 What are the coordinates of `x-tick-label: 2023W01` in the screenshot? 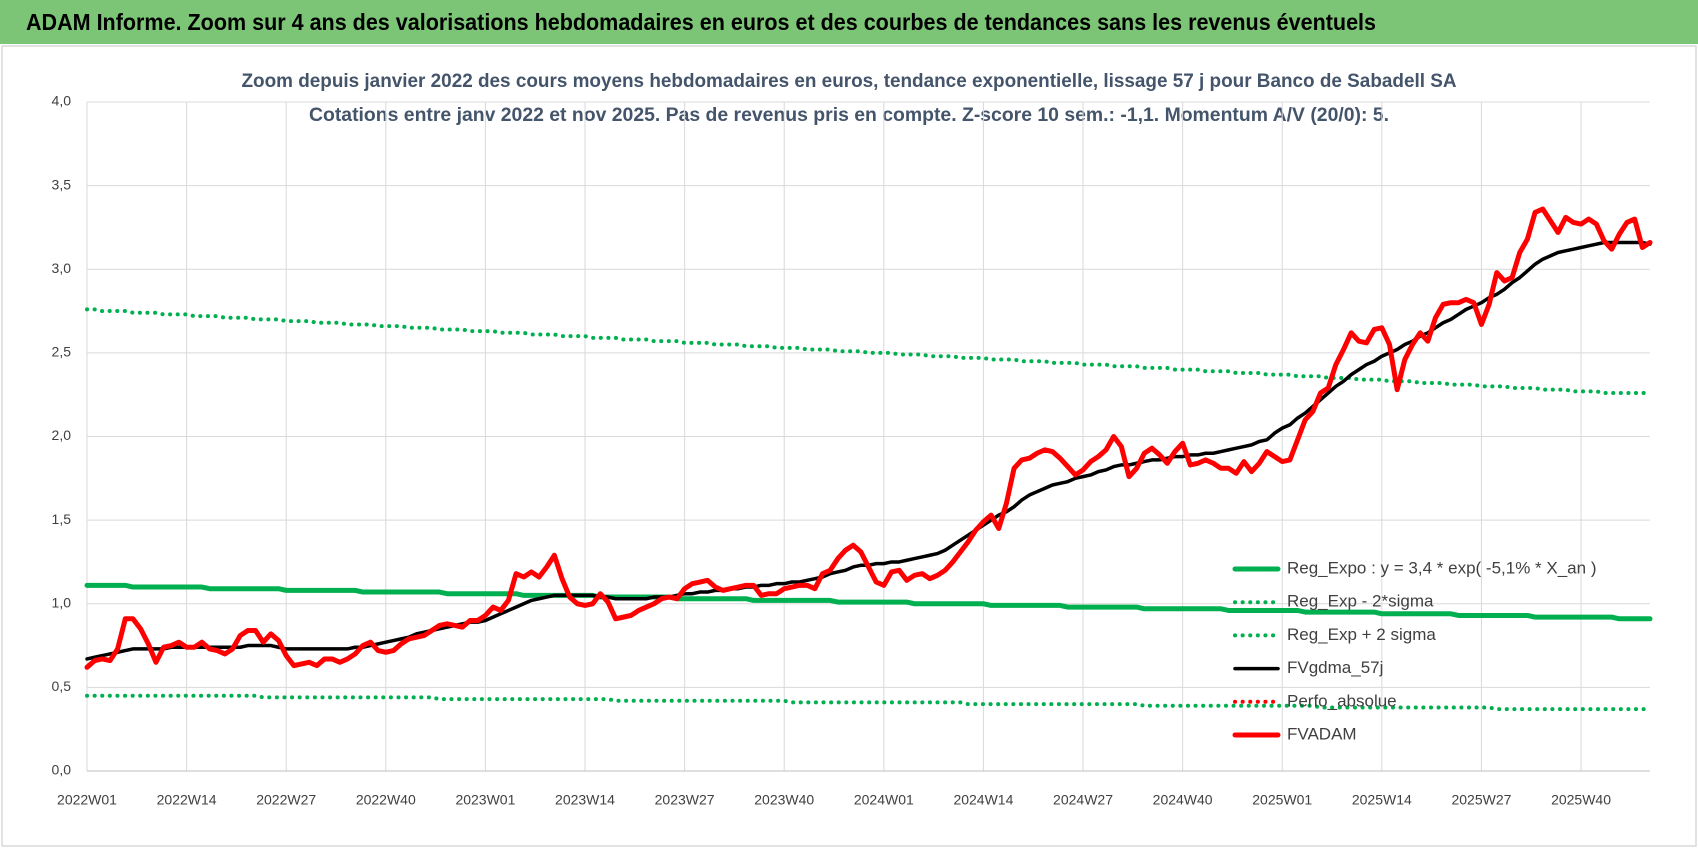 It's located at (485, 800).